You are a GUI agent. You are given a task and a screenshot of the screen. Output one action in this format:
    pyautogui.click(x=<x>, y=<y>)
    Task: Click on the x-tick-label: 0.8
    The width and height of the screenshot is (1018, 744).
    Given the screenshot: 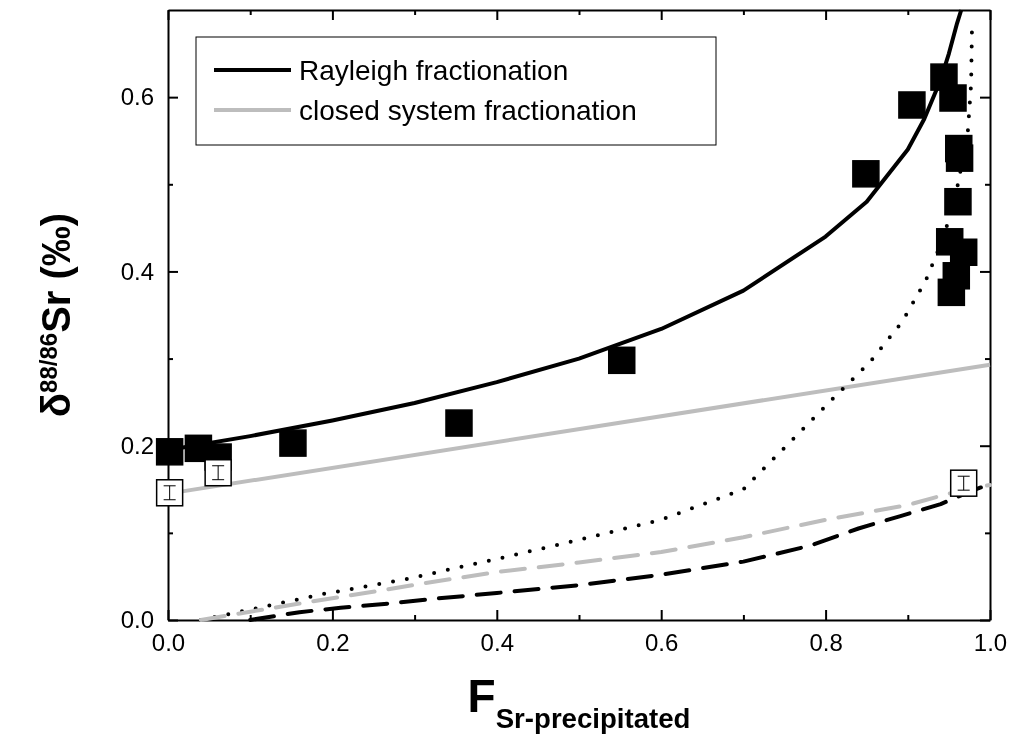 What is the action you would take?
    pyautogui.click(x=826, y=643)
    